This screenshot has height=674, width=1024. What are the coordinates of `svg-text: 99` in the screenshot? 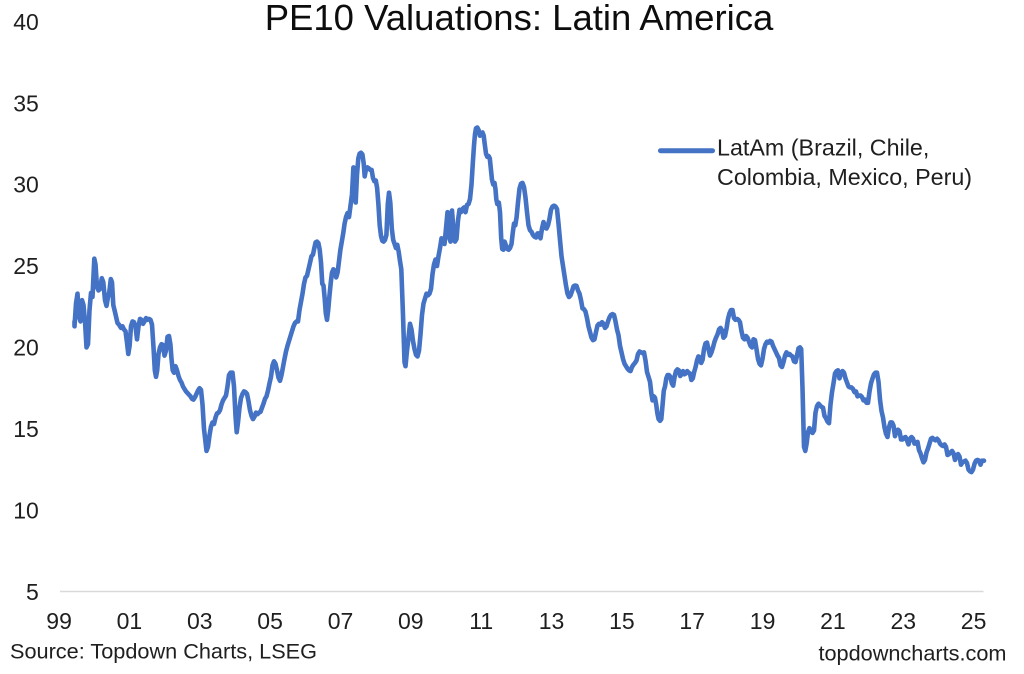 It's located at (59, 621).